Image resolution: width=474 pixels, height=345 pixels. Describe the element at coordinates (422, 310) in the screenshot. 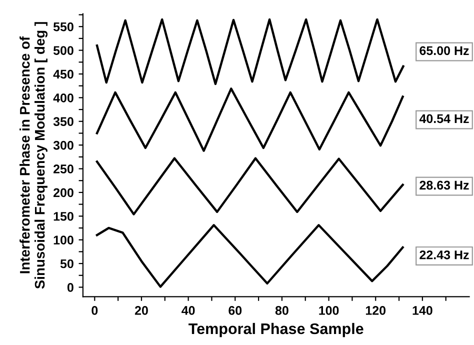

I see `x-tick-label: 140` at that location.